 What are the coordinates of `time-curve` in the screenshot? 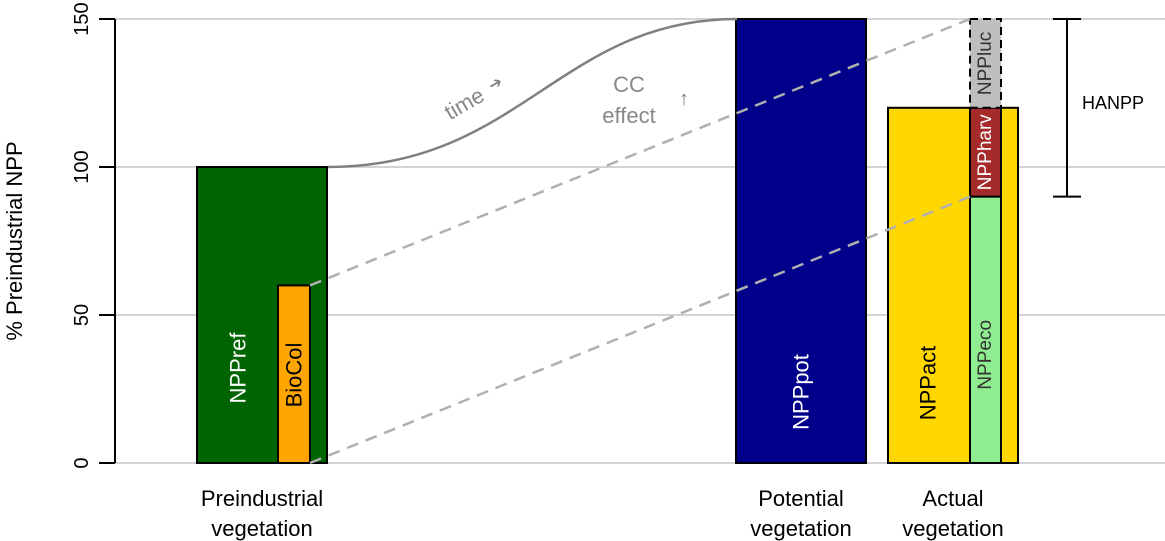 It's located at (532, 93).